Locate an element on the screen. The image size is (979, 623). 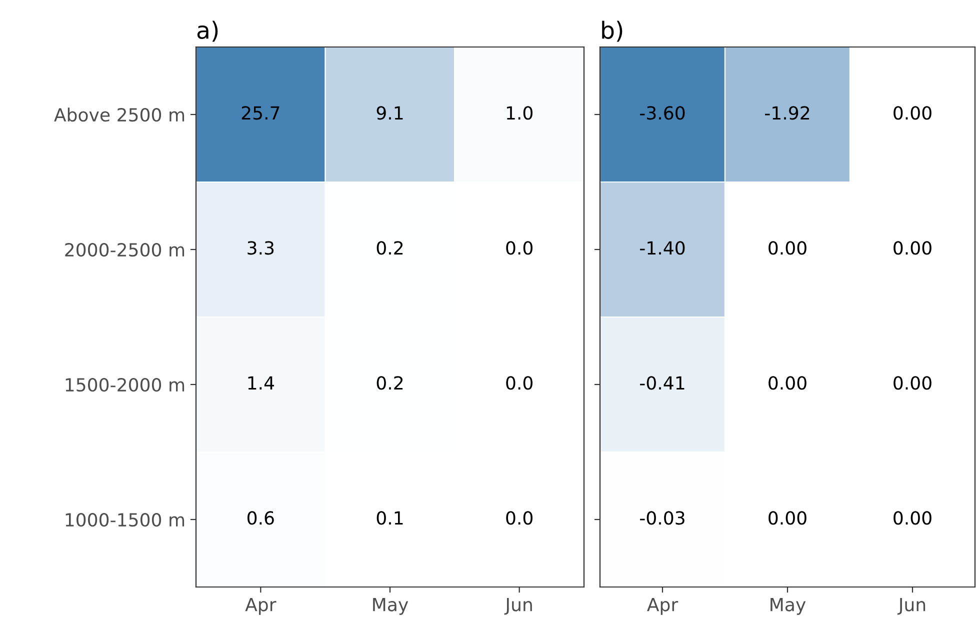
y-tick-label: 1000-1500 m is located at coordinates (125, 519).